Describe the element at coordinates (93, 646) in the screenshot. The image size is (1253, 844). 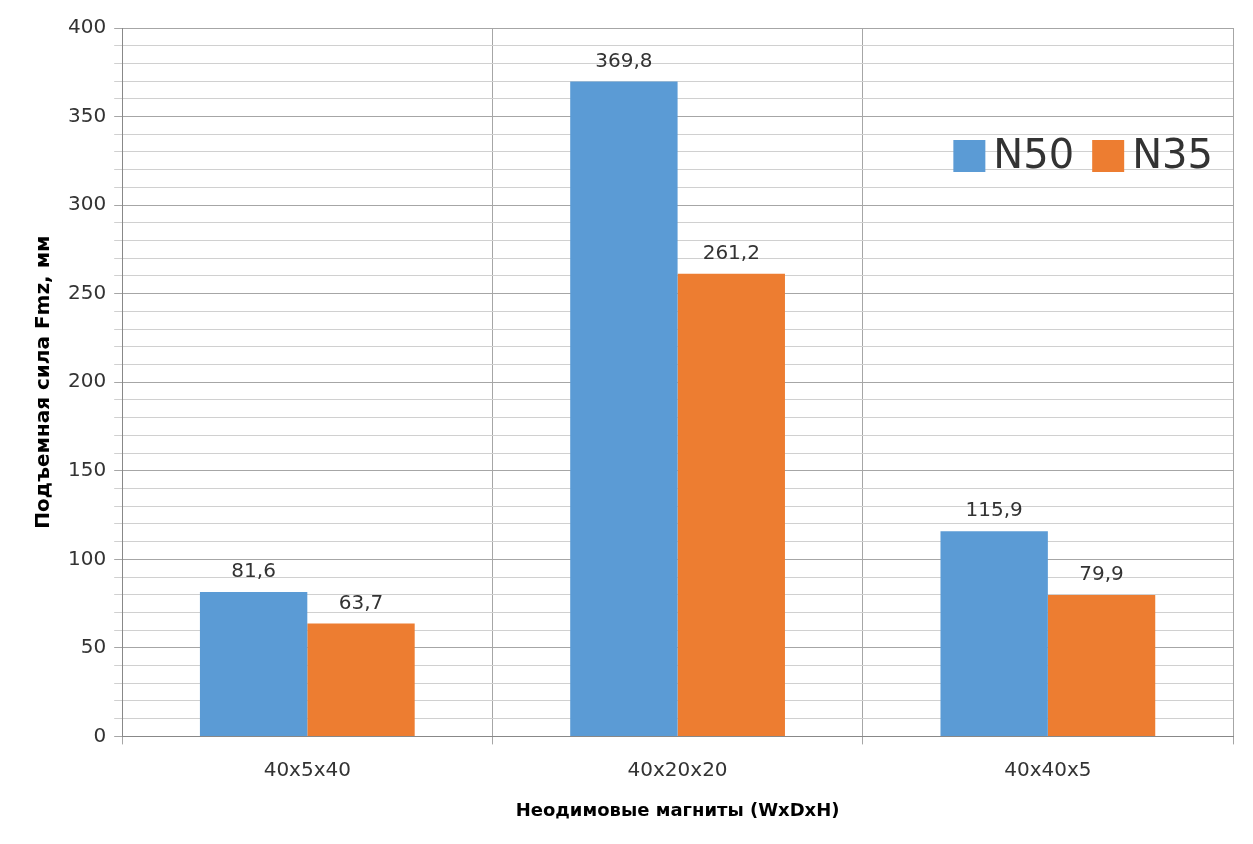
I see `y-tick-label: 50` at that location.